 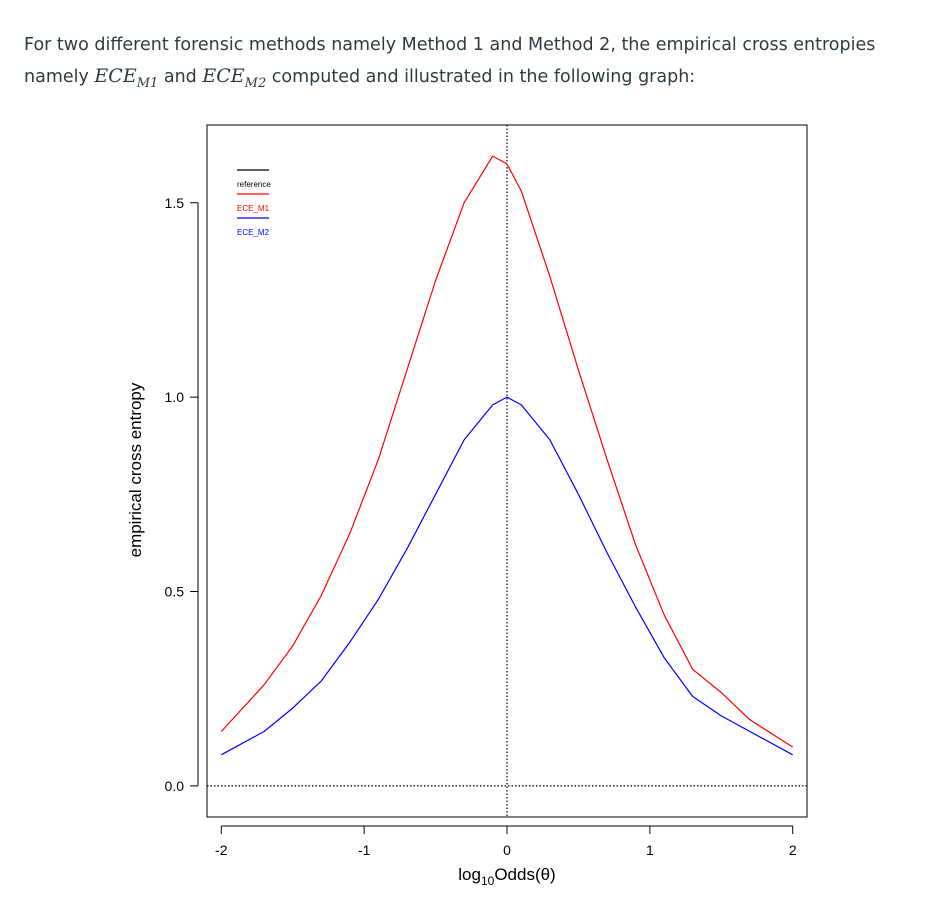 What do you see at coordinates (507, 850) in the screenshot?
I see `x-tick-label: 0` at bounding box center [507, 850].